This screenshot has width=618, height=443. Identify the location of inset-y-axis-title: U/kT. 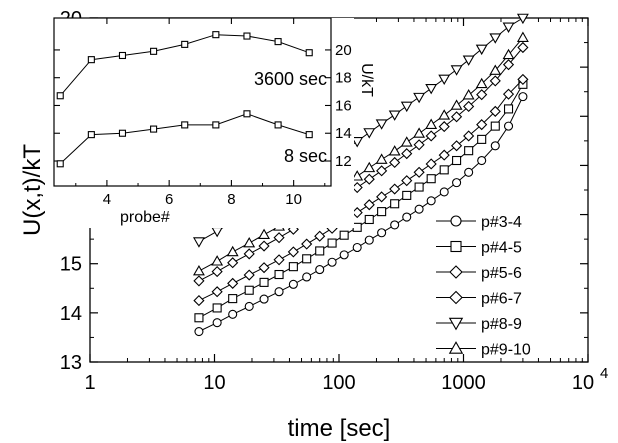
(366, 80).